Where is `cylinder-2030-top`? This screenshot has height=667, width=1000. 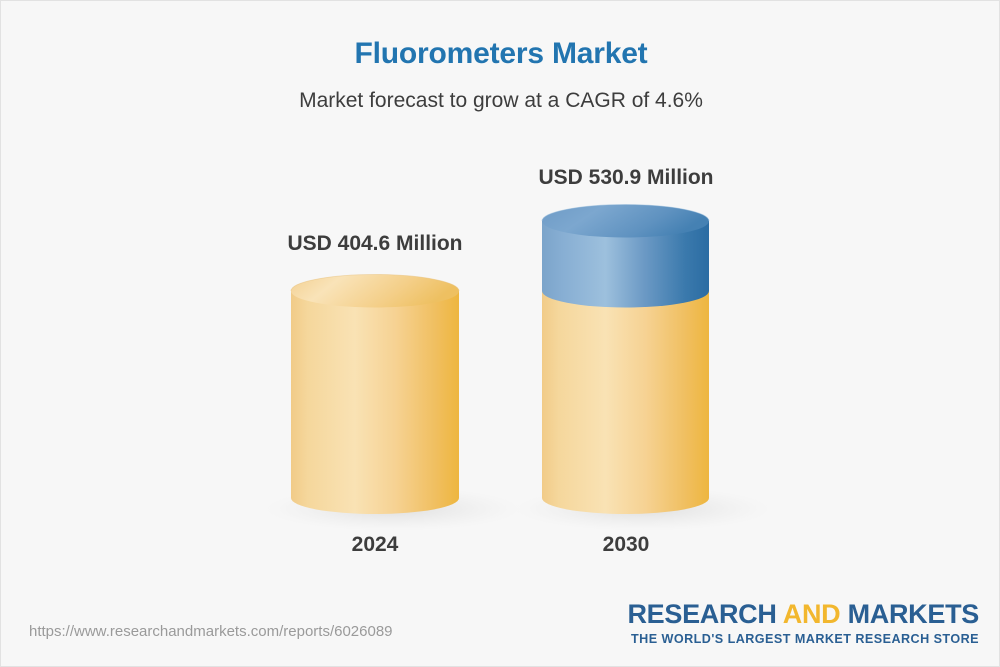
cylinder-2030-top is located at coordinates (625, 221).